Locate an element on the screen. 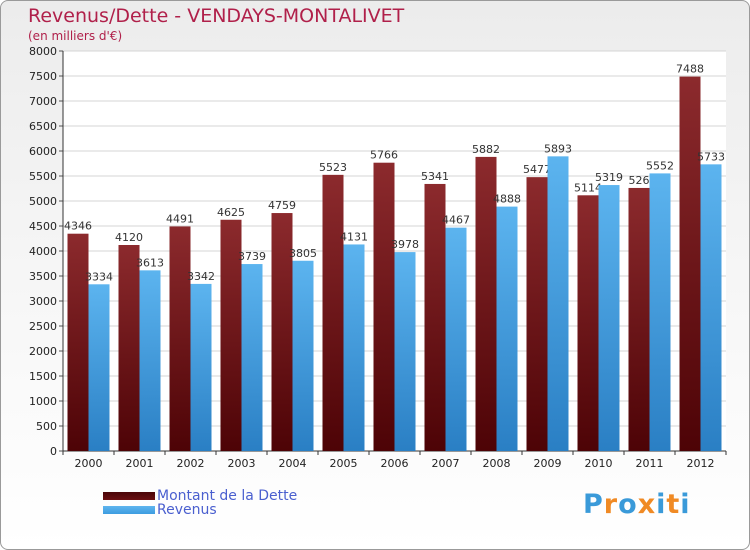  y-tick-label: 500 is located at coordinates (46, 426).